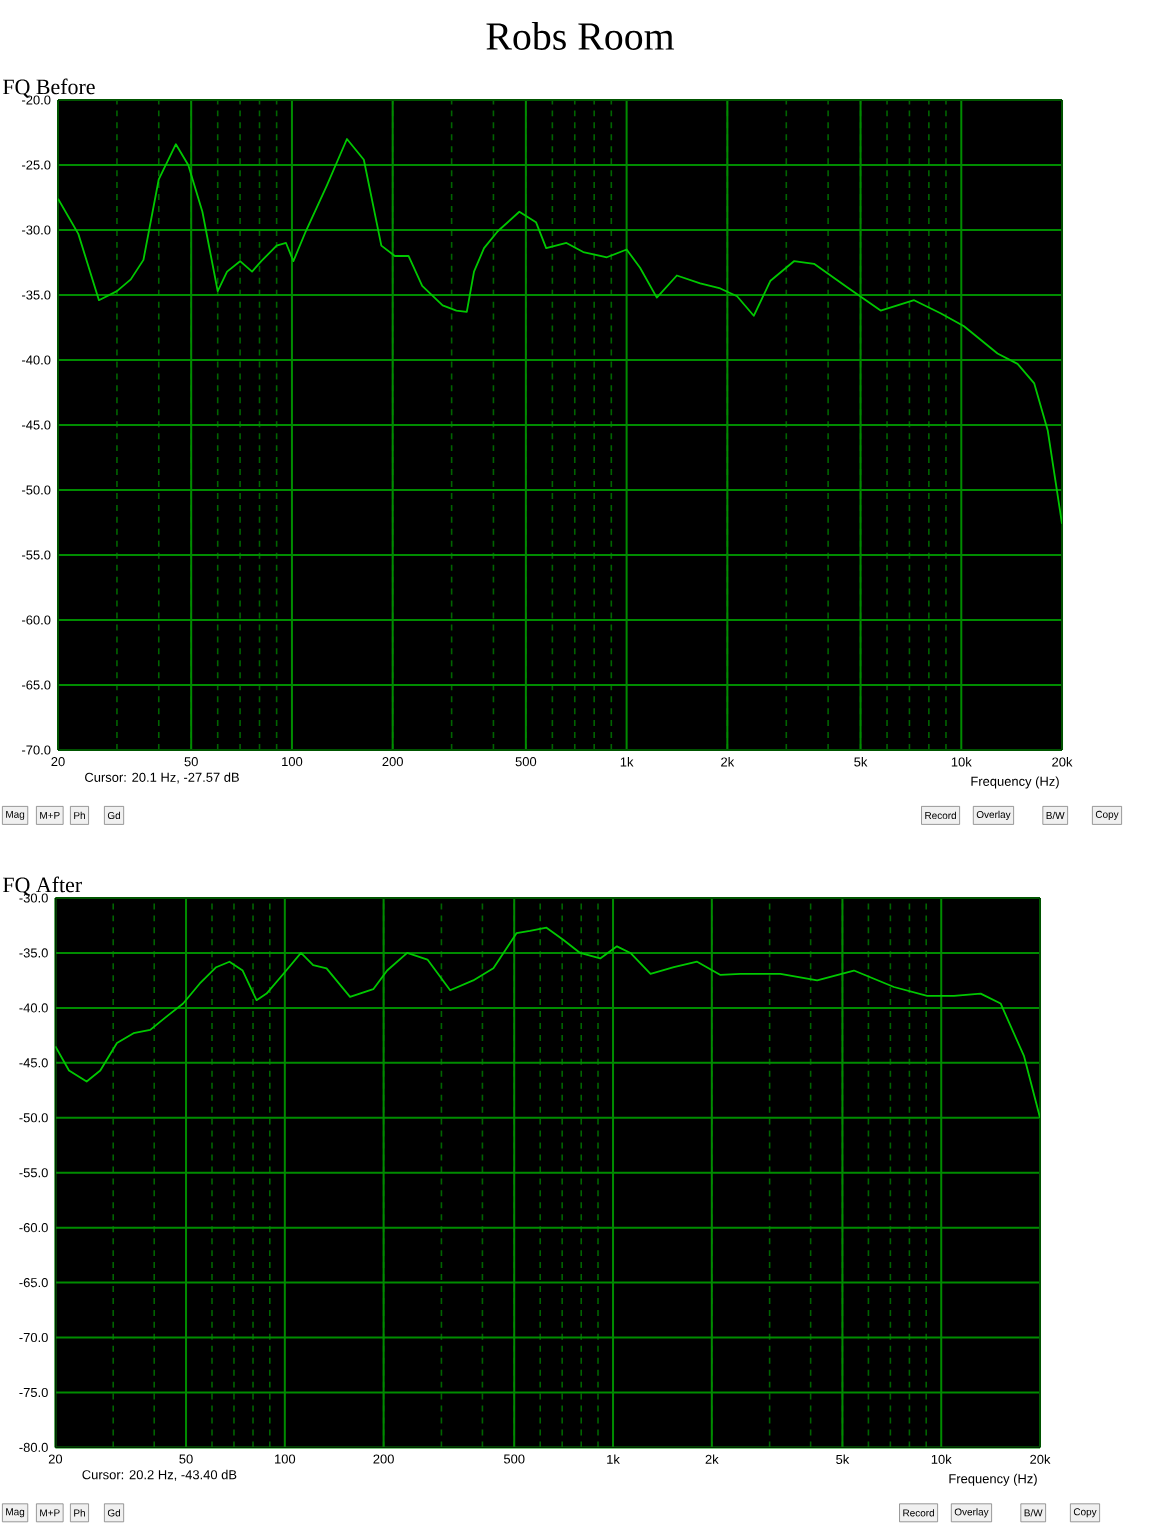  I want to click on chart-title: FQ After, so click(42, 886).